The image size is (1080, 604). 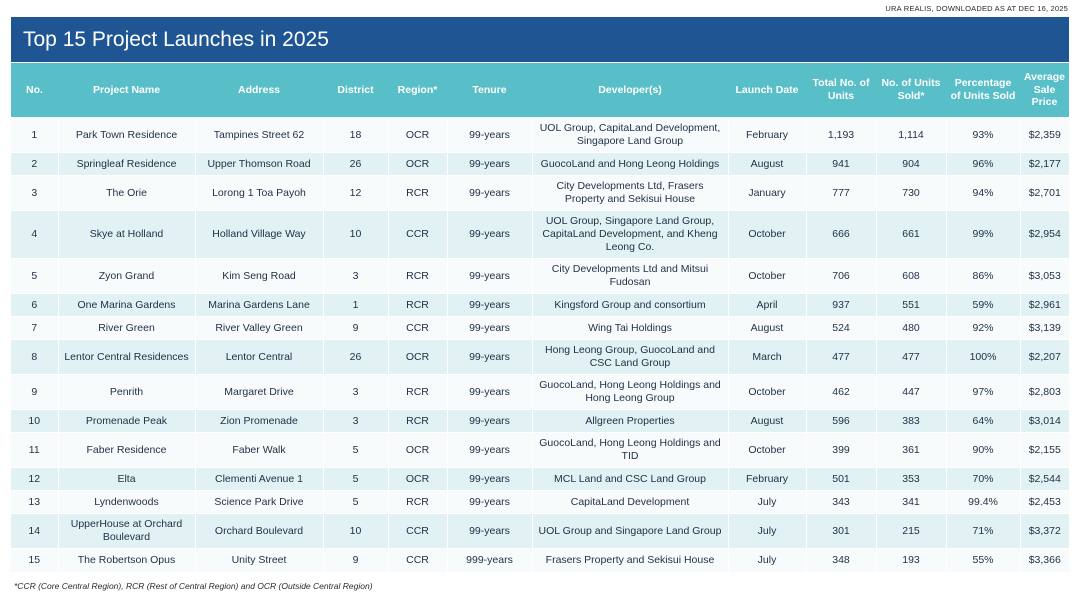 What do you see at coordinates (34, 560) in the screenshot?
I see `cell-no: 15` at bounding box center [34, 560].